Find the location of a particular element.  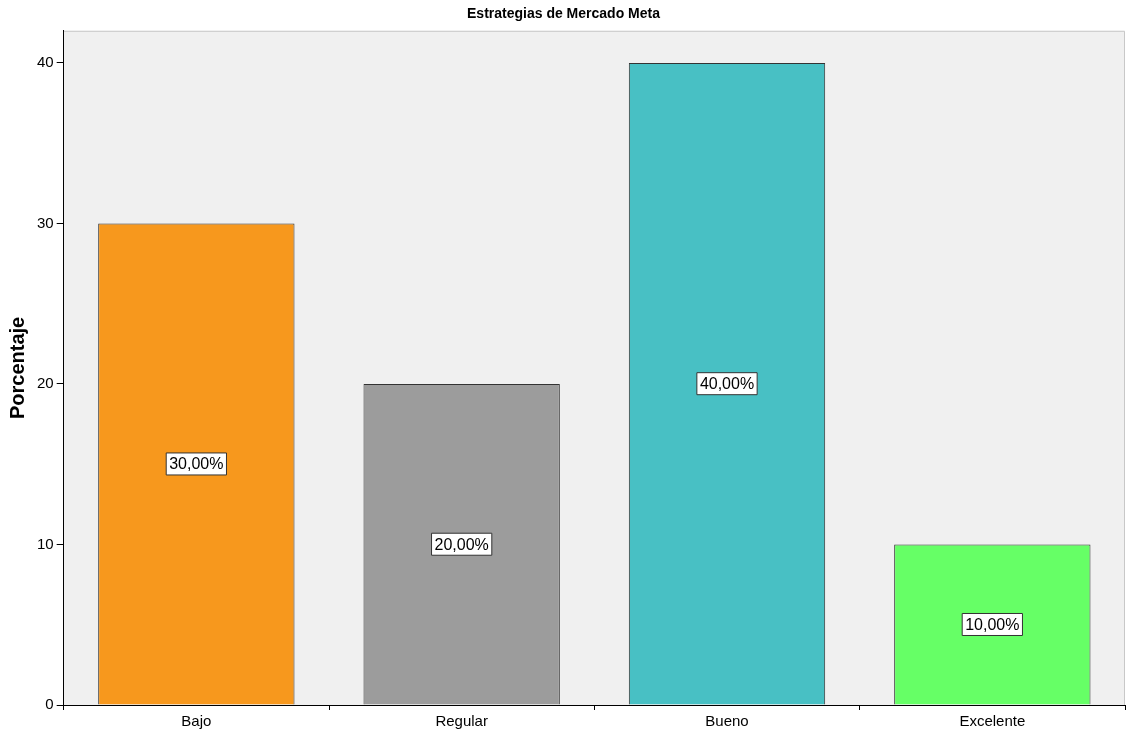

y-tick-label: 30 is located at coordinates (45, 222).